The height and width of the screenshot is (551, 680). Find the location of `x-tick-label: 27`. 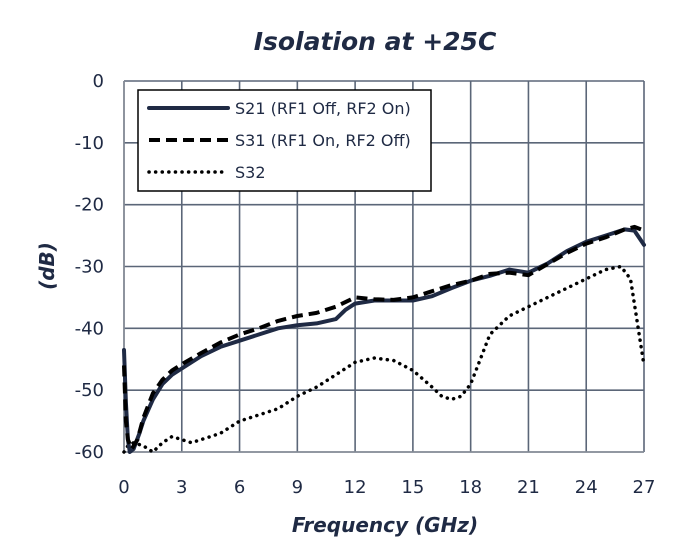

x-tick-label: 27 is located at coordinates (644, 487).